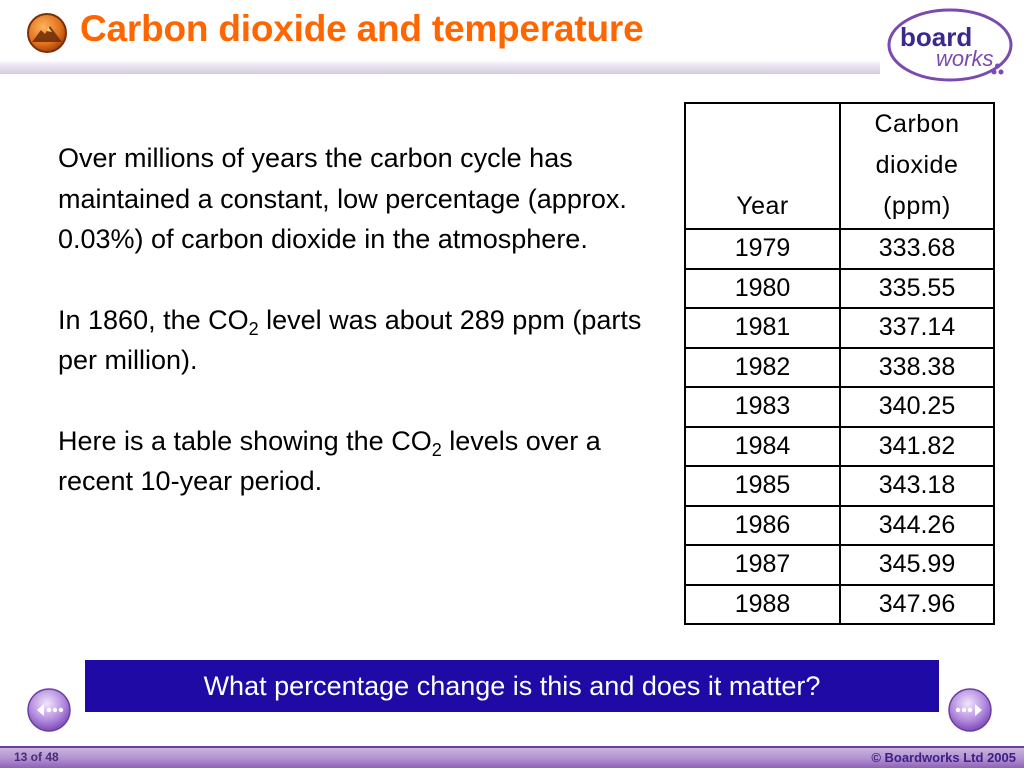  What do you see at coordinates (917, 407) in the screenshot?
I see `cell-co2: 340.25` at bounding box center [917, 407].